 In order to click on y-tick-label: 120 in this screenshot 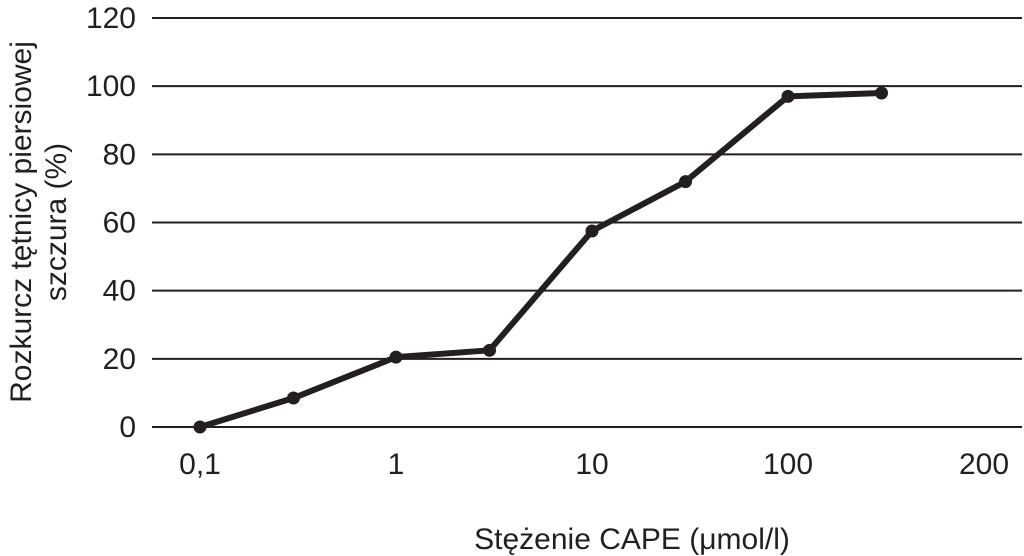, I will do `click(111, 18)`.